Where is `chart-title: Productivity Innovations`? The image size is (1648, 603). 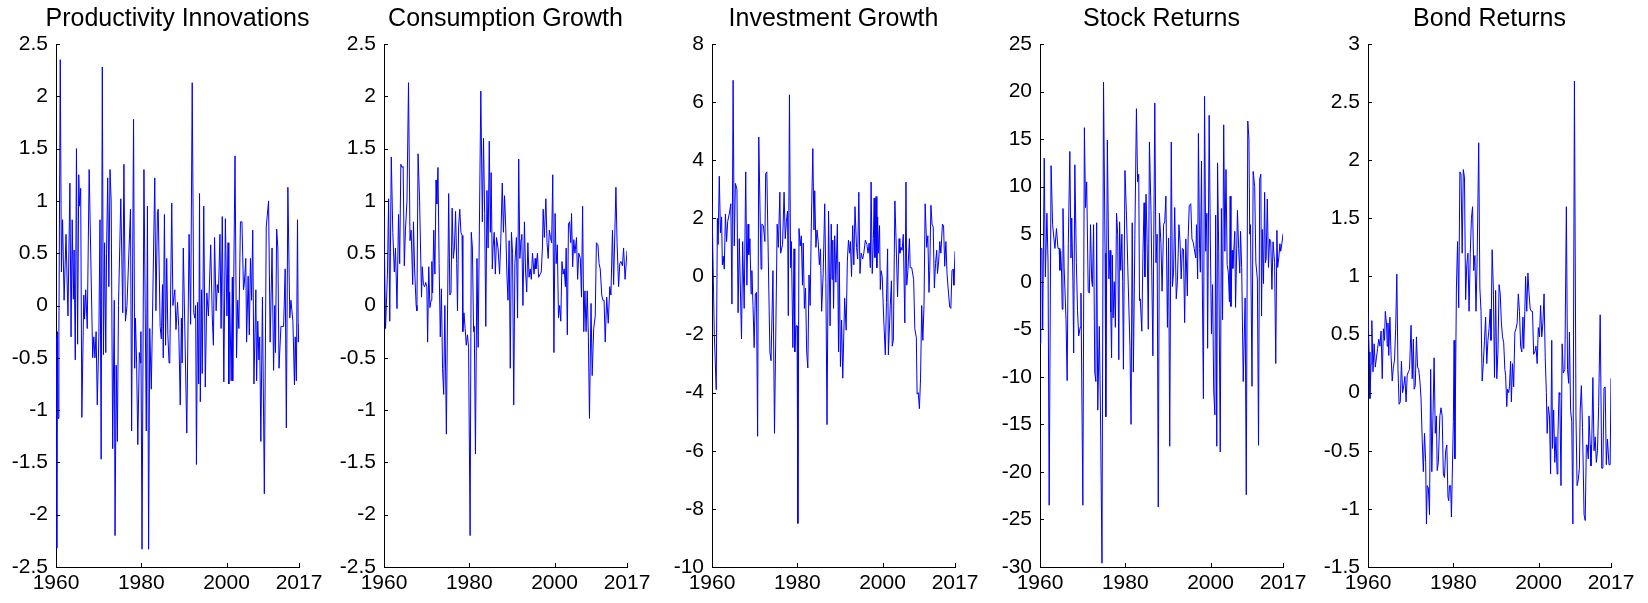
chart-title: Productivity Innovations is located at coordinates (177, 16).